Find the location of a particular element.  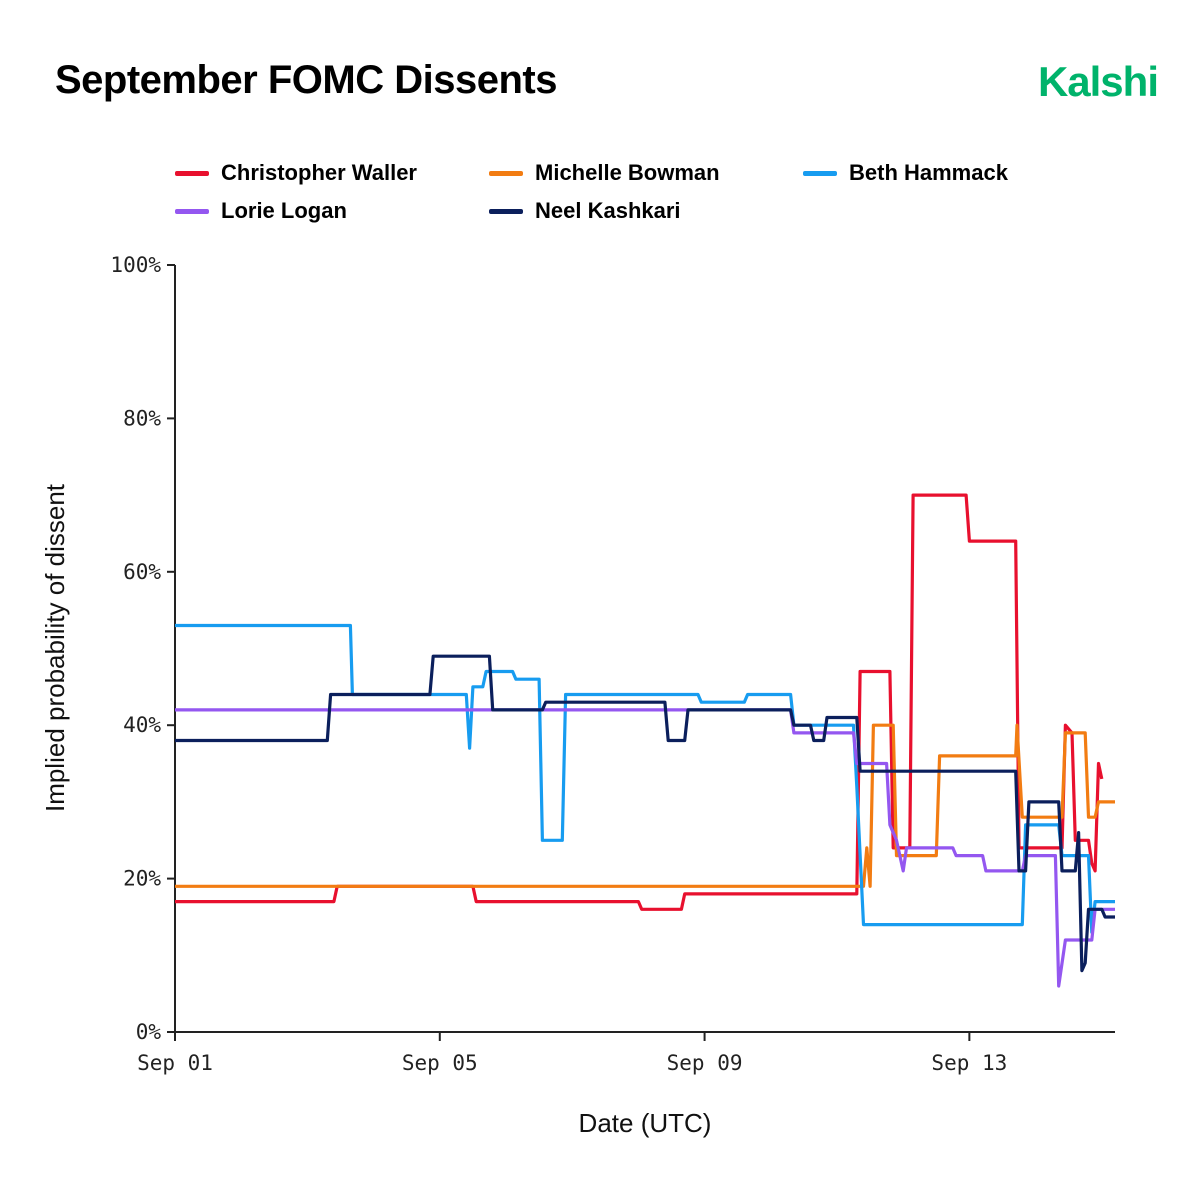

legend-item-waller: Christopher Waller is located at coordinates (296, 173).